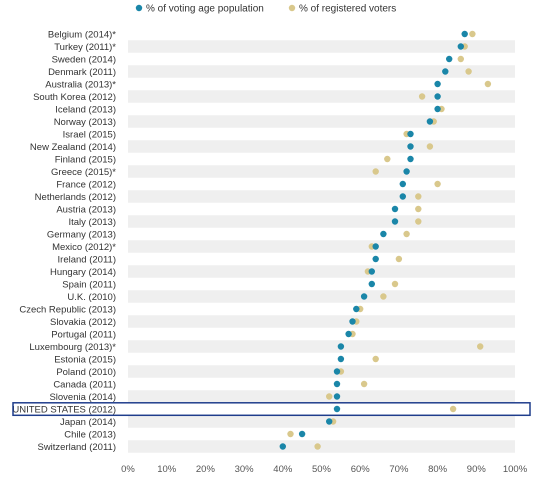 The image size is (541, 480). I want to click on legend-label-registered: % of registered voters, so click(347, 9).